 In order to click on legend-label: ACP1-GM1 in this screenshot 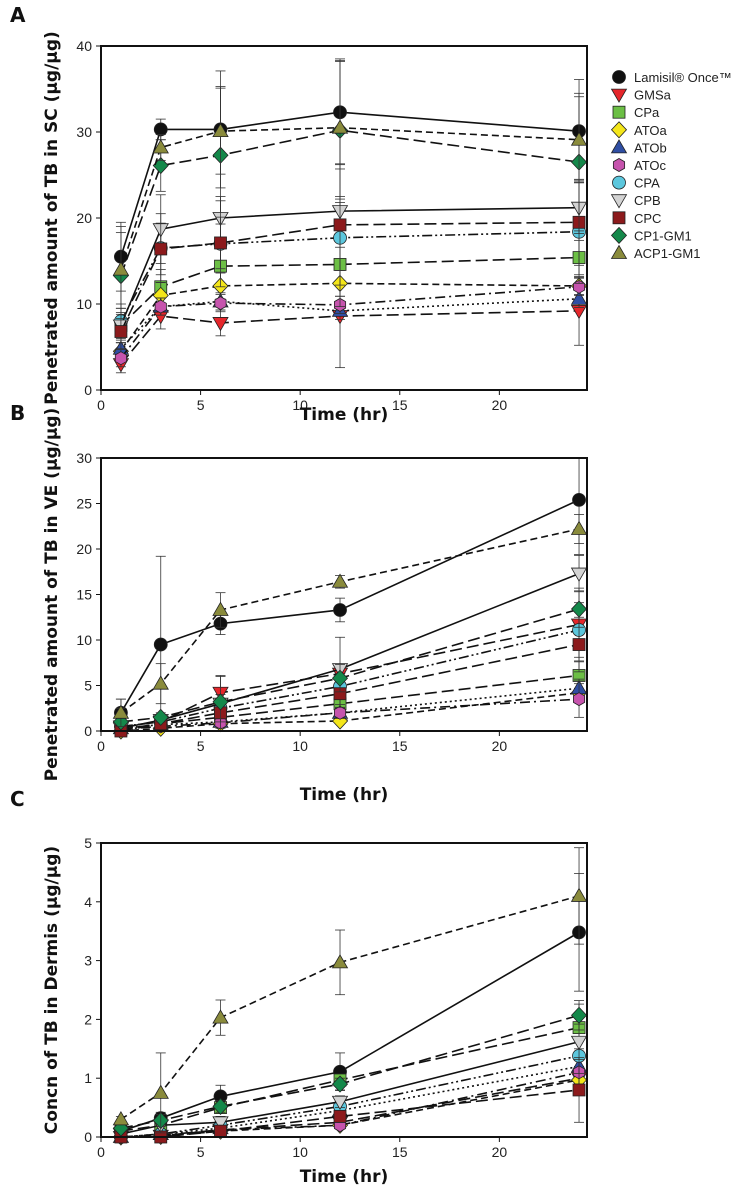, I will do `click(667, 253)`.